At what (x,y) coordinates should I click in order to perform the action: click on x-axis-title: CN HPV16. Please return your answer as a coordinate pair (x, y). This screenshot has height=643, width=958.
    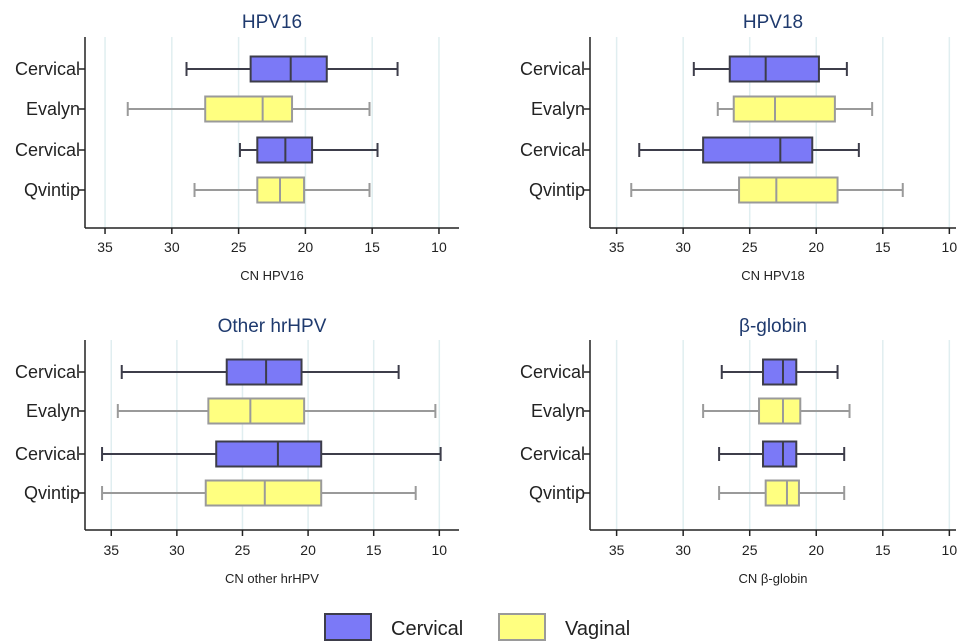
    Looking at the image, I should click on (272, 275).